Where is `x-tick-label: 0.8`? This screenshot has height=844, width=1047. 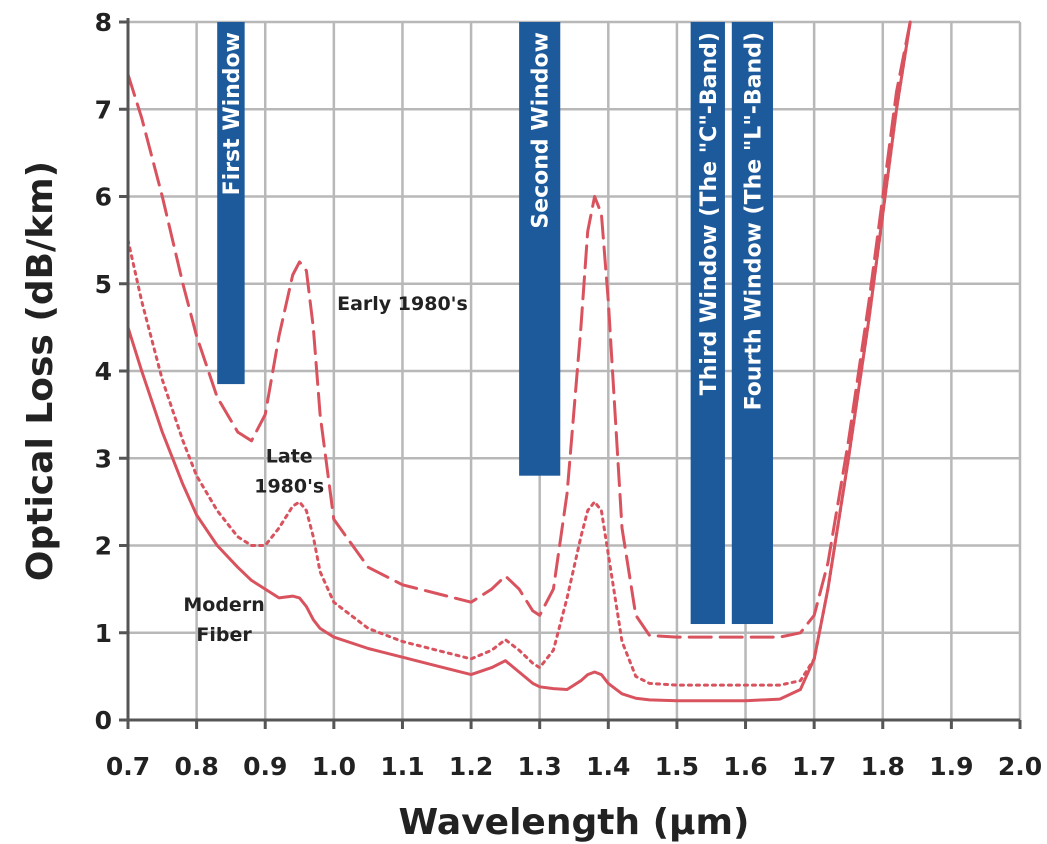 x-tick-label: 0.8 is located at coordinates (196, 766).